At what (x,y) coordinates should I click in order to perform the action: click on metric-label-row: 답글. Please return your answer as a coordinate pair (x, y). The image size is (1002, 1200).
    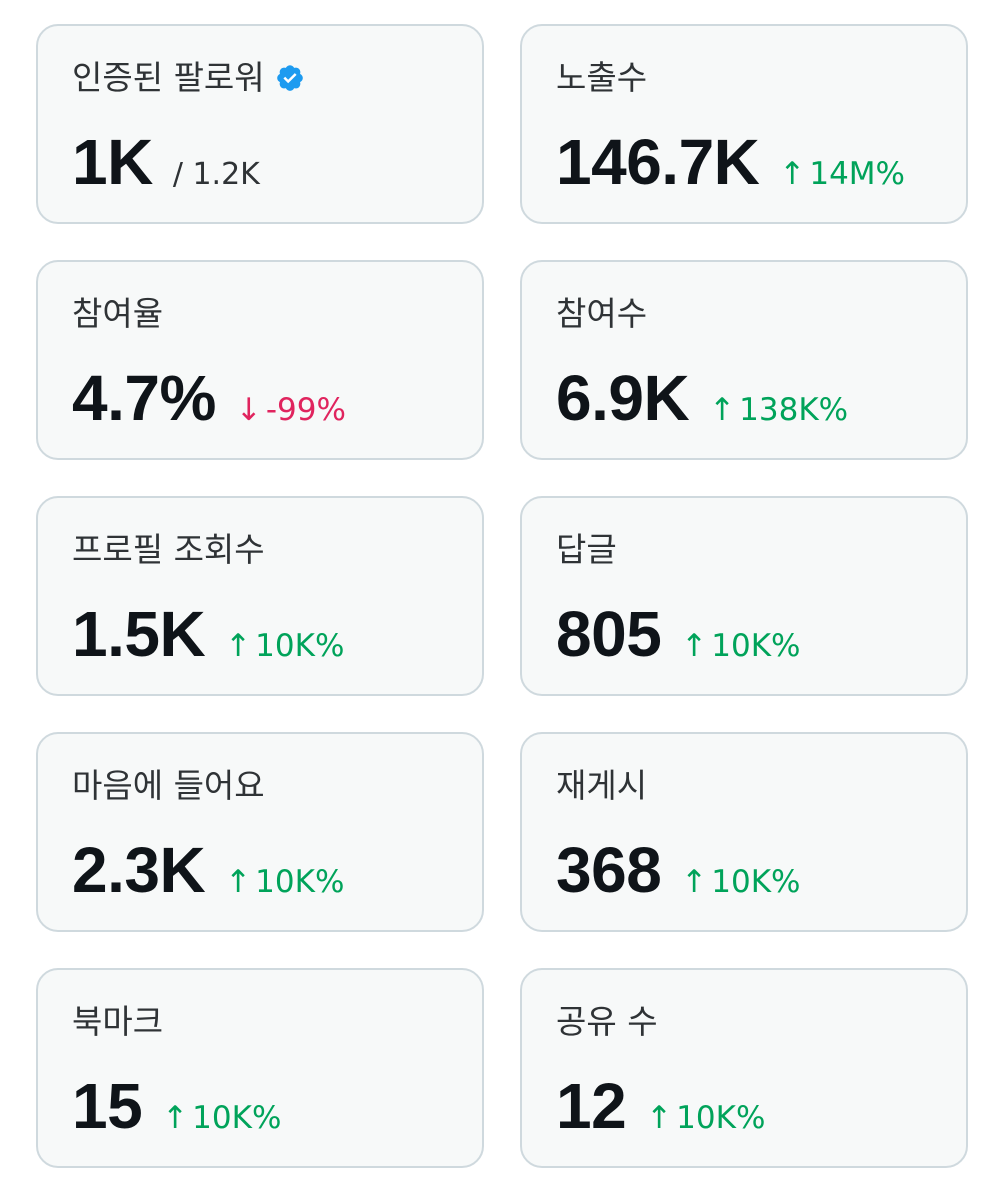
    Looking at the image, I should click on (744, 550).